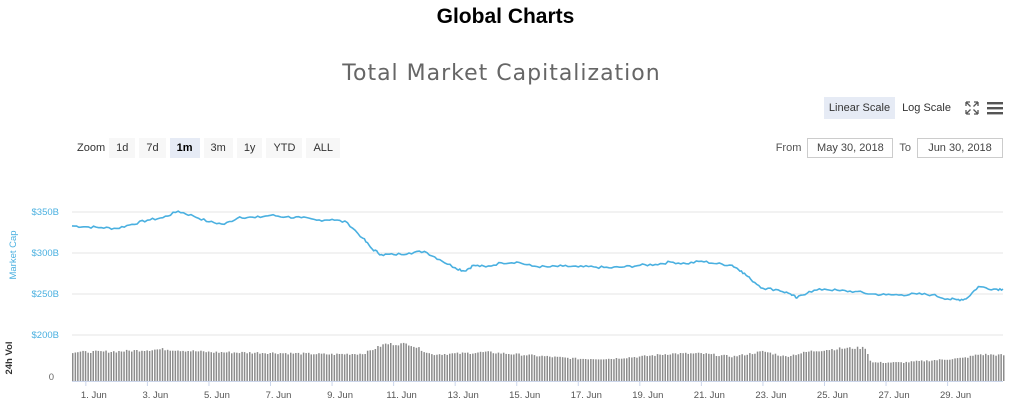  What do you see at coordinates (647, 395) in the screenshot?
I see `x-tick-label: 19. Jun` at bounding box center [647, 395].